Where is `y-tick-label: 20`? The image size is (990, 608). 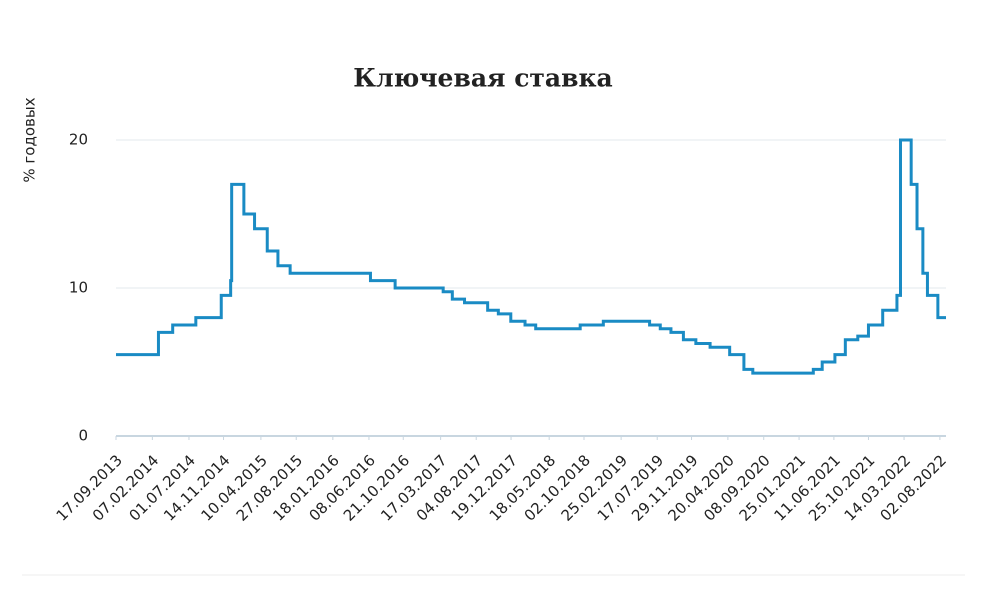 y-tick-label: 20 is located at coordinates (78, 140).